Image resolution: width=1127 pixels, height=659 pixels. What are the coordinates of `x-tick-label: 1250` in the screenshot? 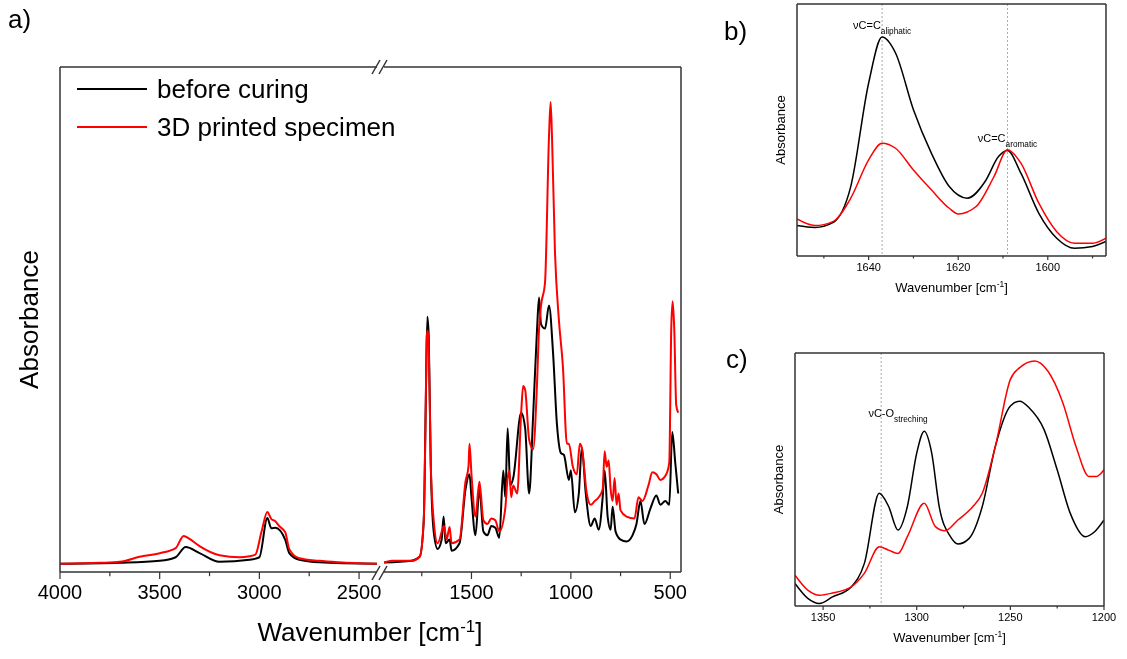 It's located at (1010, 617).